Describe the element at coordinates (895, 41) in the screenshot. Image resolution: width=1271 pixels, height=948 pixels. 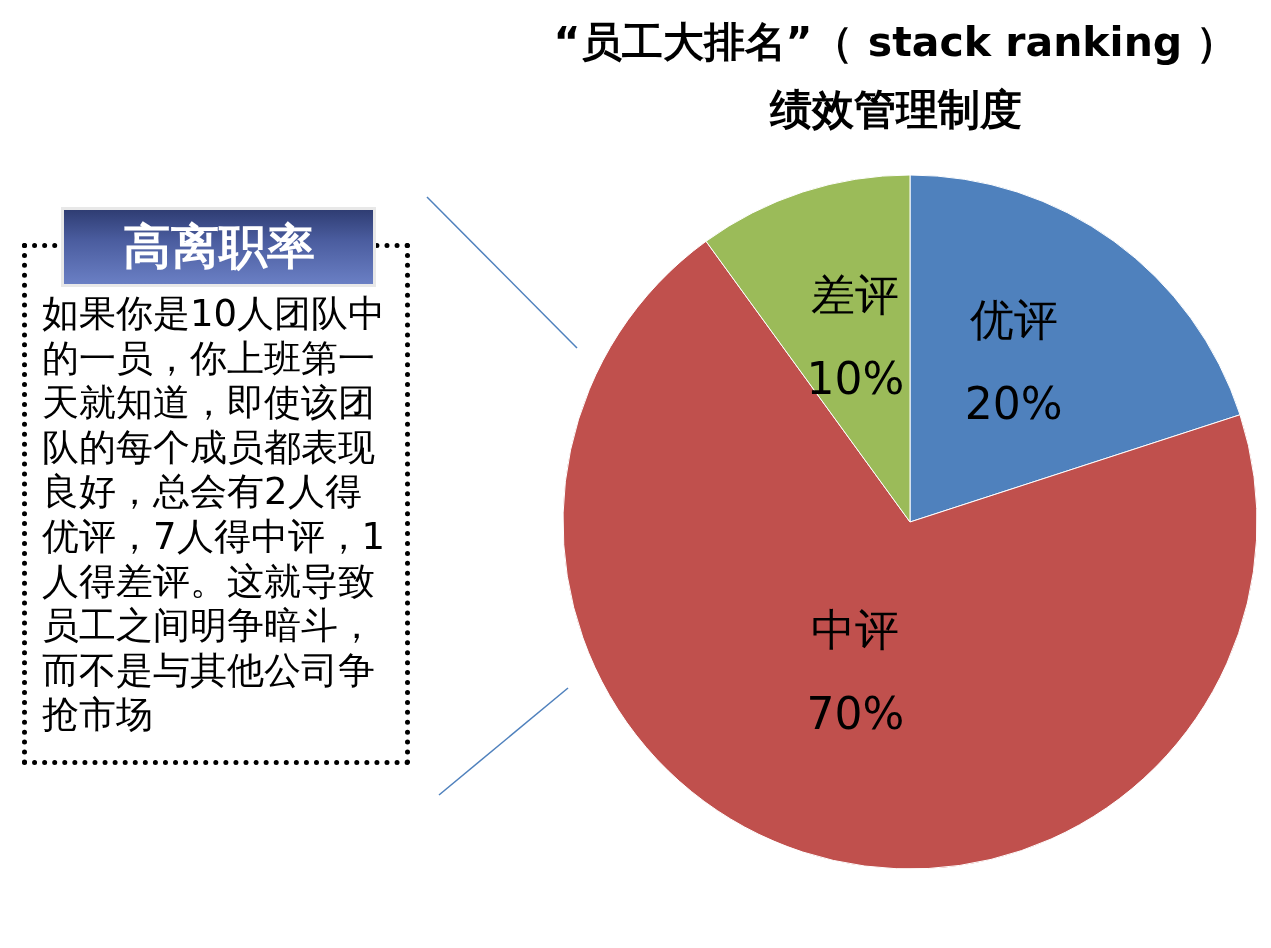
I see `chart-title: “员工大排名”（ stack ranking ）` at that location.